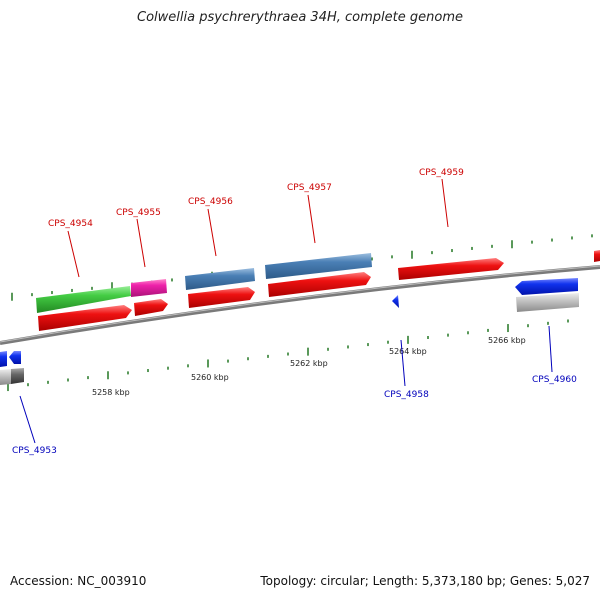 The width and height of the screenshot is (600, 600). I want to click on accession-text: Accession: NC_003910, so click(78, 581).